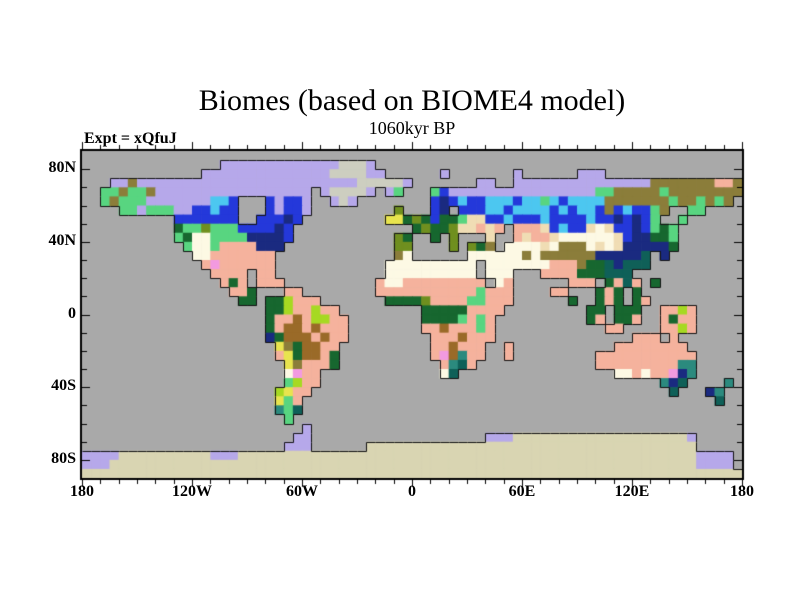 The image size is (800, 600). I want to click on y-axis-label: 80N, so click(62, 168).